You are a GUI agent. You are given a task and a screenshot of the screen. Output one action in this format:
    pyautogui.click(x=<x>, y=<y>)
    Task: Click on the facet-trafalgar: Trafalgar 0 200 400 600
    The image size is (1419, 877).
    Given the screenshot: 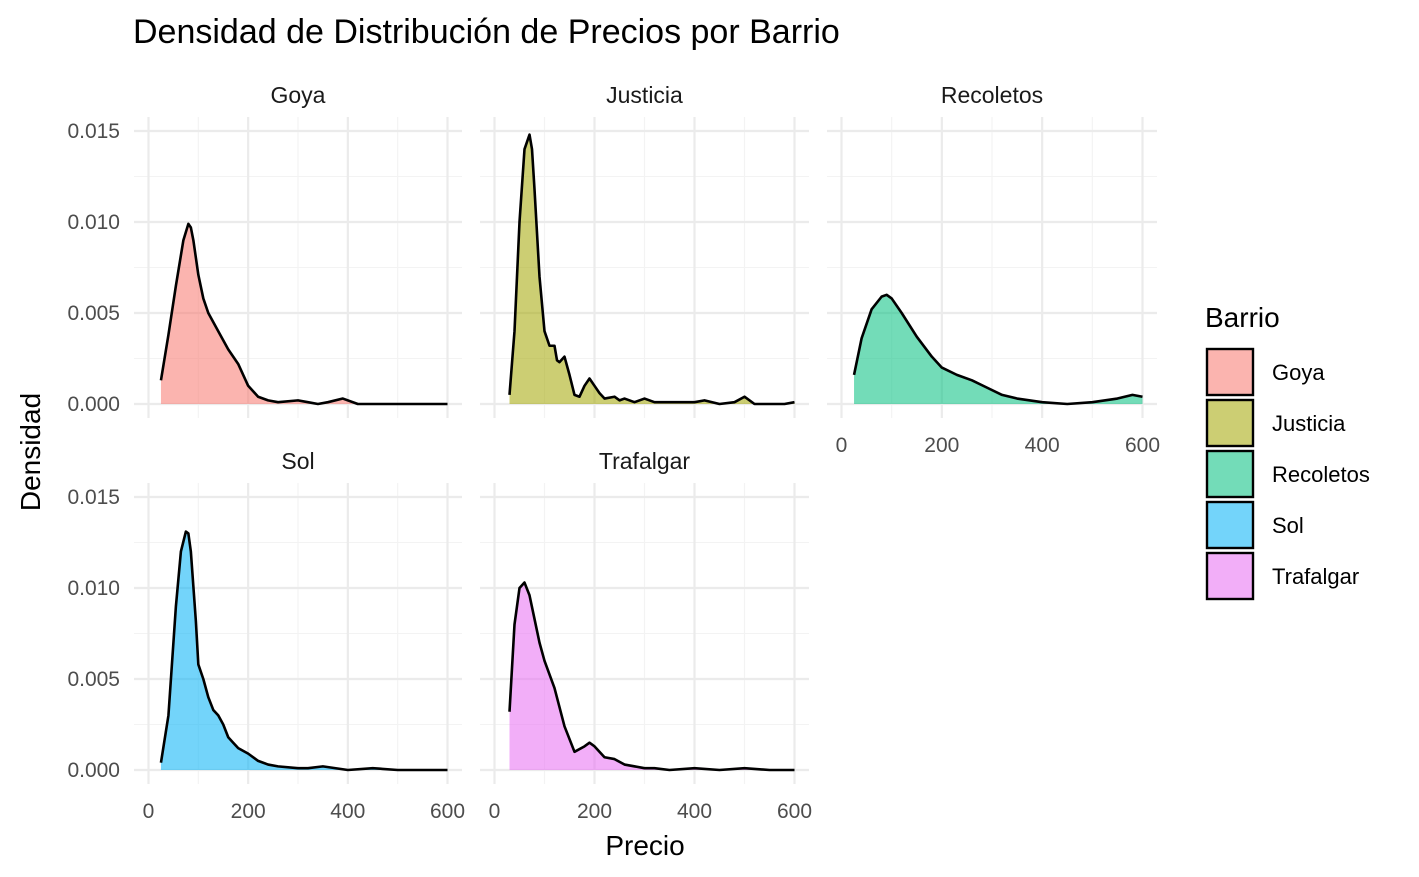 What is the action you would take?
    pyautogui.click(x=646, y=635)
    